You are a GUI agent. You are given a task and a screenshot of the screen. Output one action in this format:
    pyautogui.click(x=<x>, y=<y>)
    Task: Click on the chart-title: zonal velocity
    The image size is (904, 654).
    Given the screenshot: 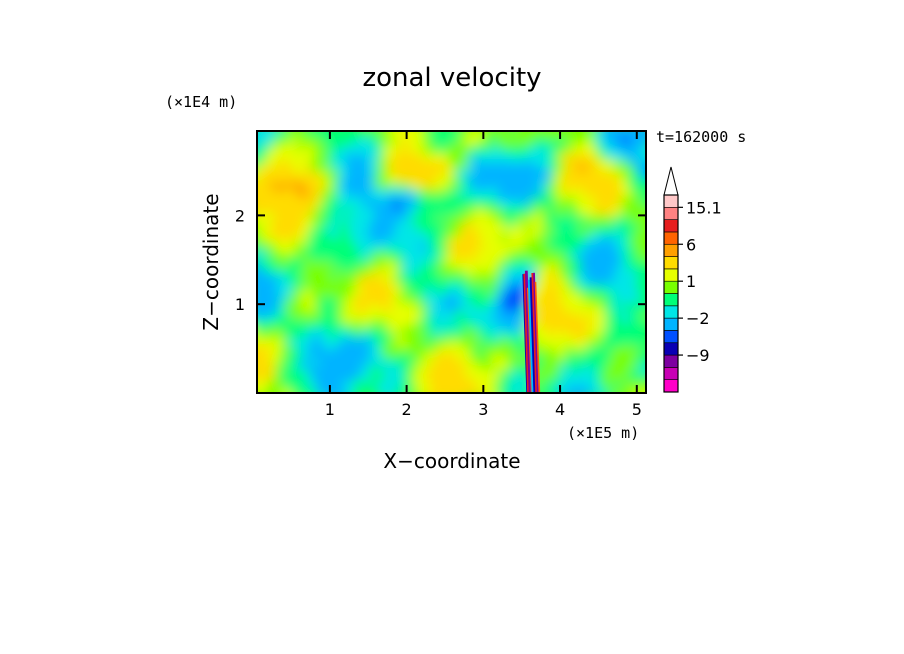 What is the action you would take?
    pyautogui.click(x=451, y=78)
    